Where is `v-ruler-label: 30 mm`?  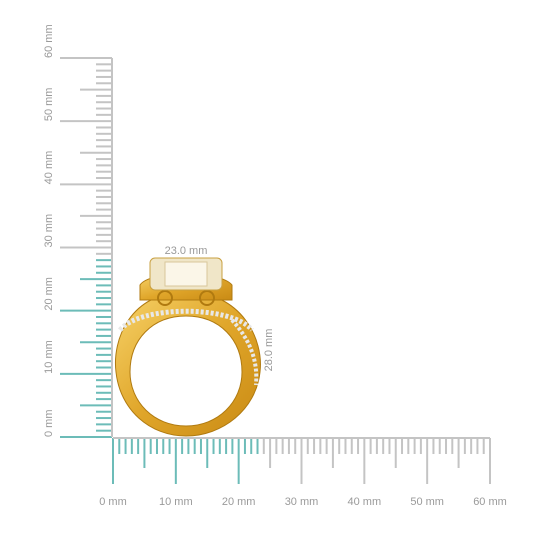 v-ruler-label: 30 mm is located at coordinates (49, 231).